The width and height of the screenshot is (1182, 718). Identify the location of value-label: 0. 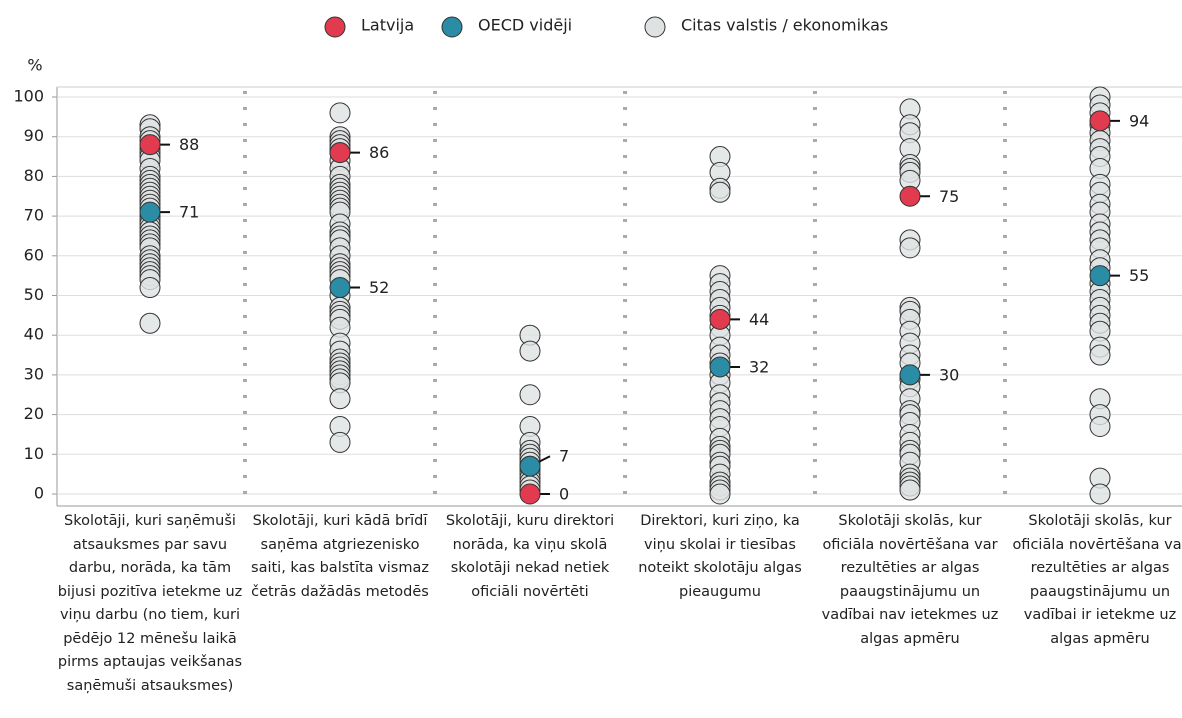
(564, 494).